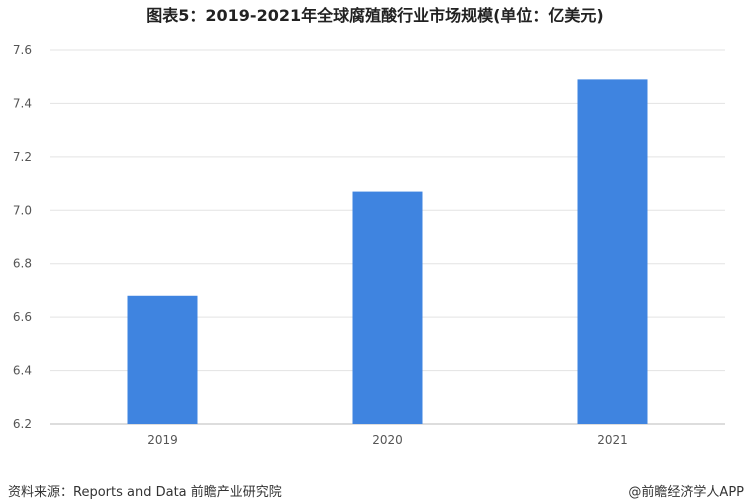 The height and width of the screenshot is (500, 750). Describe the element at coordinates (612, 251) in the screenshot. I see `bar-2021` at that location.